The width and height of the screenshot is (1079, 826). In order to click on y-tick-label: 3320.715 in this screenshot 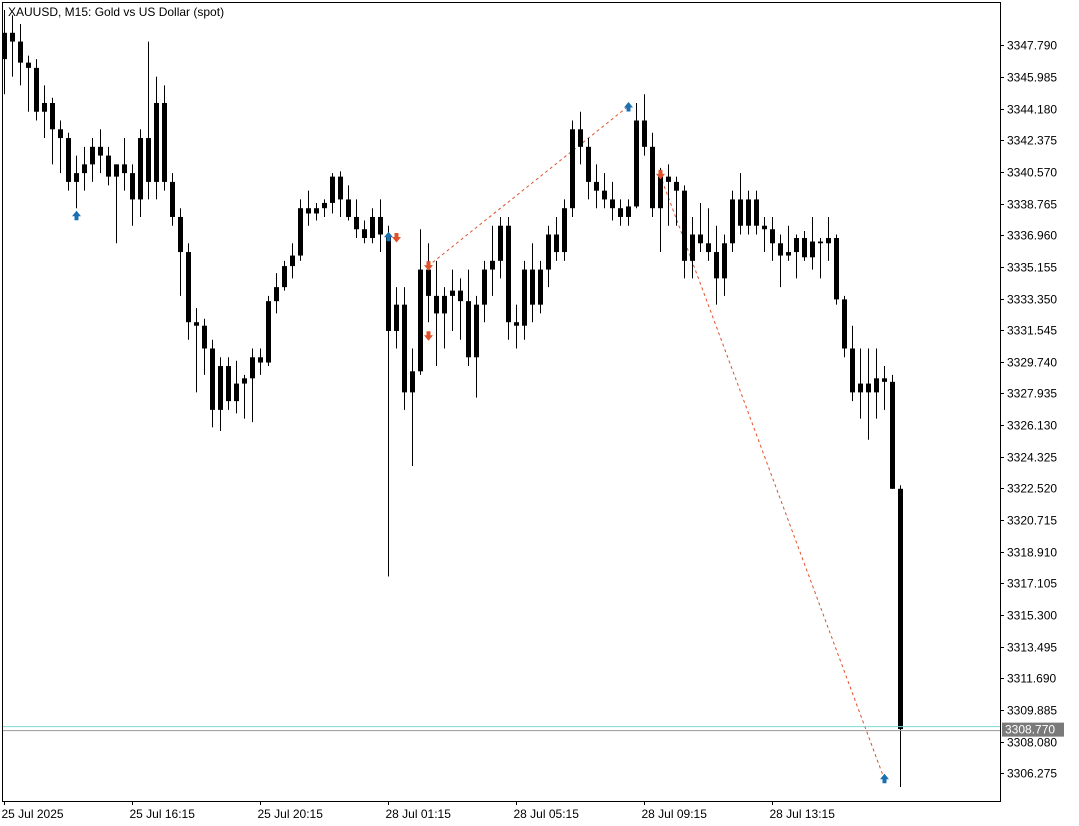, I will do `click(1032, 521)`.